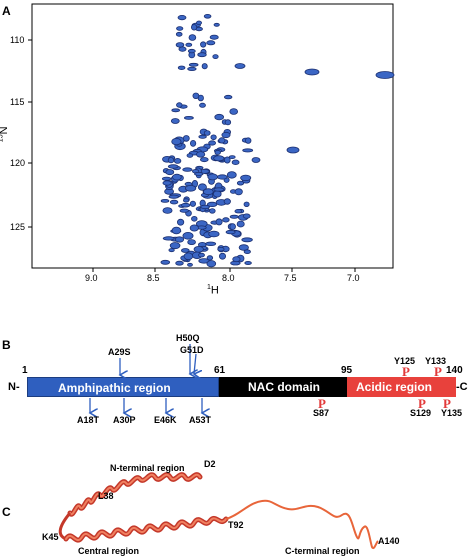  Describe the element at coordinates (347, 370) in the screenshot. I see `pos-95: 95` at that location.